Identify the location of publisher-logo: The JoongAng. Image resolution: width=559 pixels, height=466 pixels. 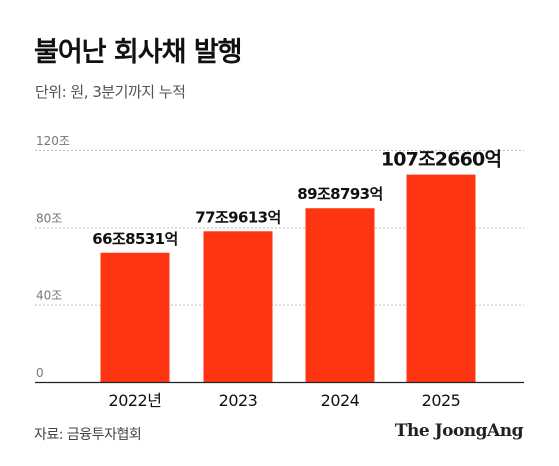
(459, 431).